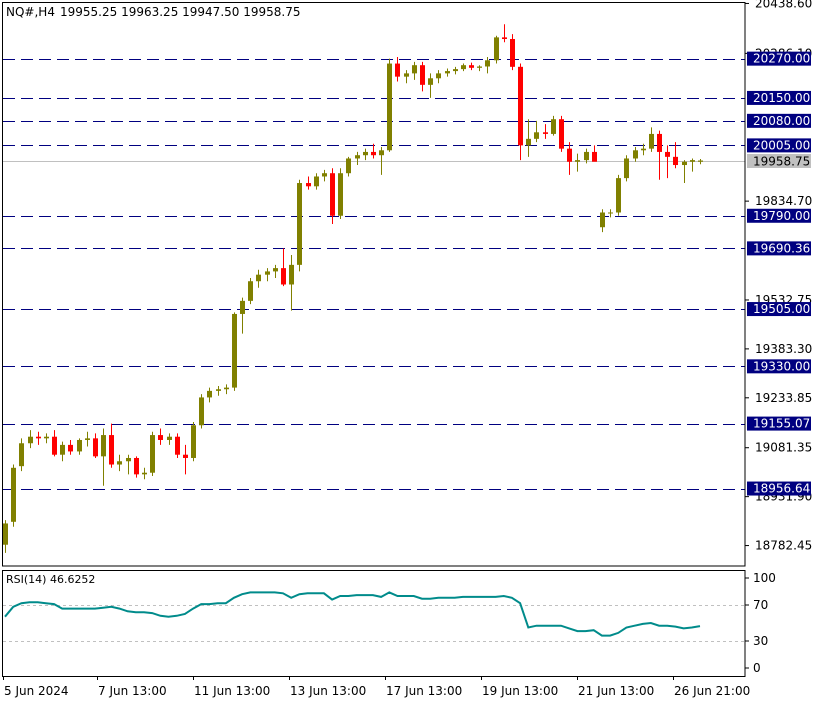  What do you see at coordinates (781, 424) in the screenshot?
I see `level-label-8: 19155.07` at bounding box center [781, 424].